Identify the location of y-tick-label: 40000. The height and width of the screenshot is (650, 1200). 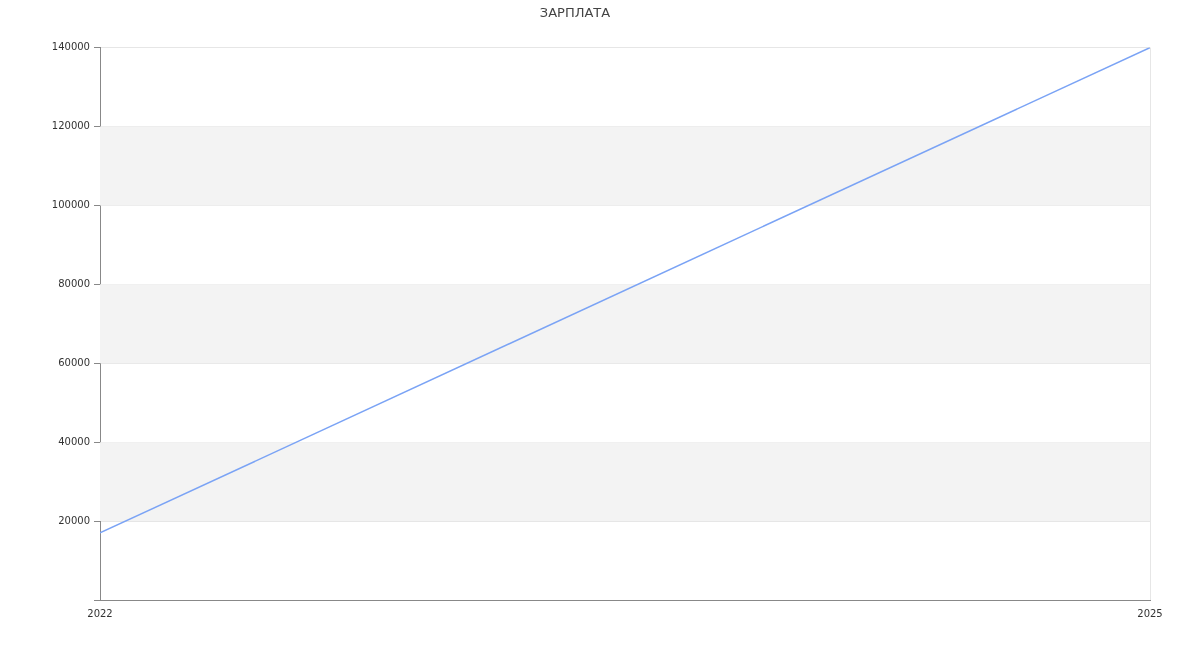
(74, 441).